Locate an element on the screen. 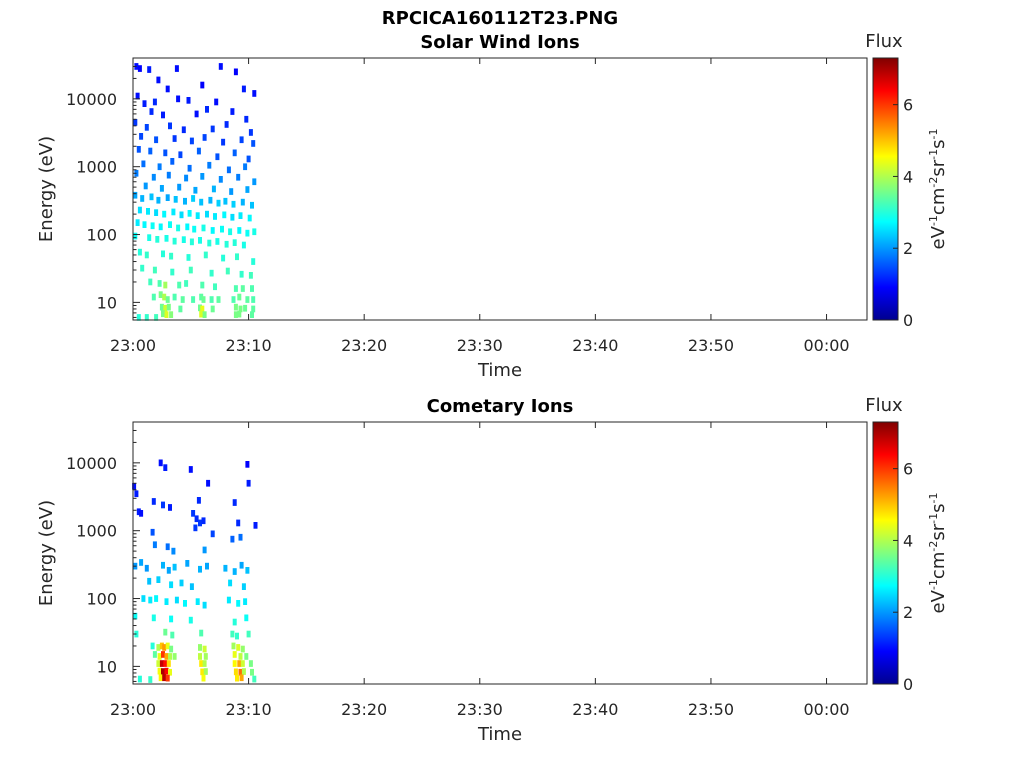  figure-title: RPCICA160112T23.PNG is located at coordinates (500, 18).